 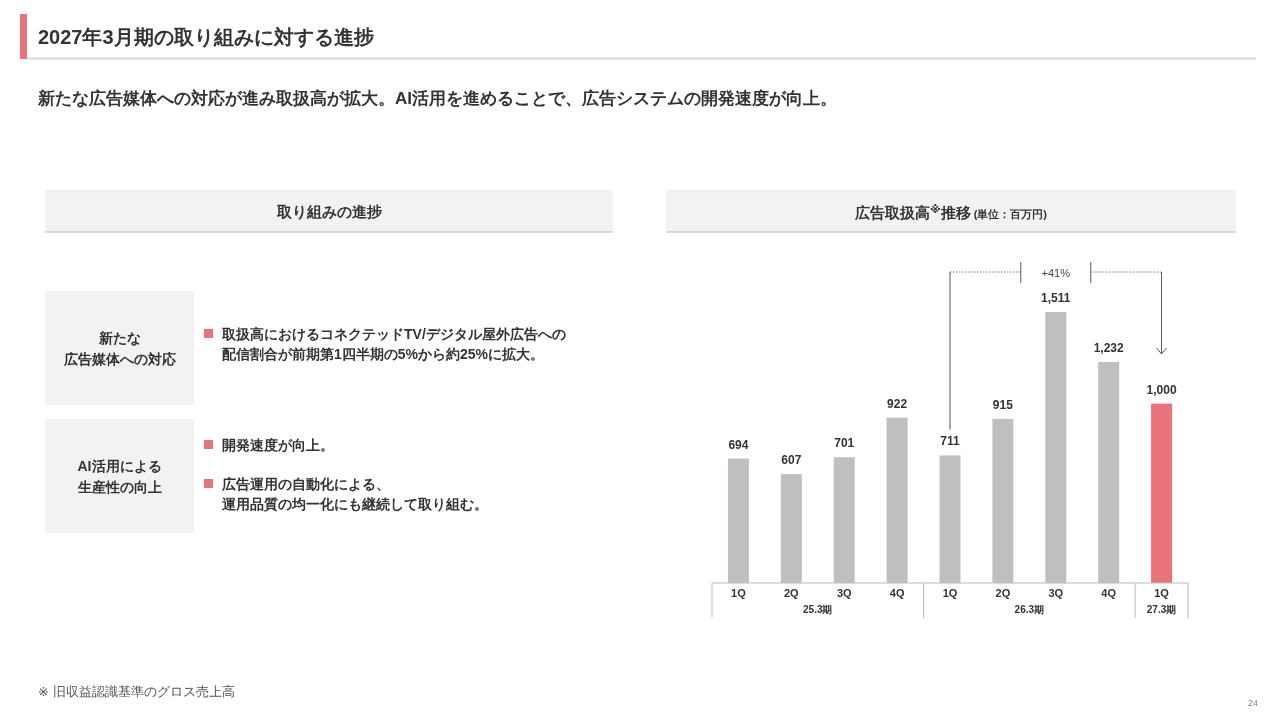 I want to click on data-label: 607, so click(x=791, y=460).